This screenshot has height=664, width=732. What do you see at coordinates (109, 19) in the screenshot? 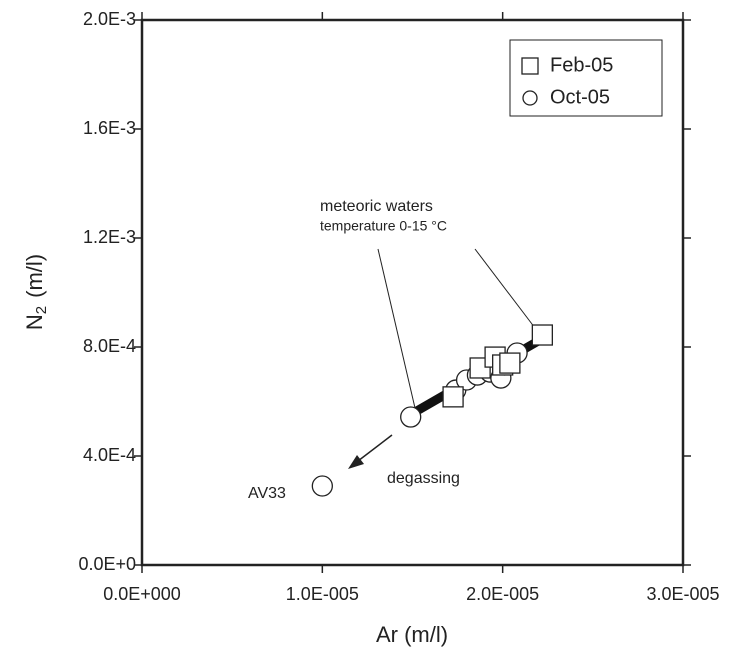
I see `y-tick-label: 2.0E-3` at bounding box center [109, 19].